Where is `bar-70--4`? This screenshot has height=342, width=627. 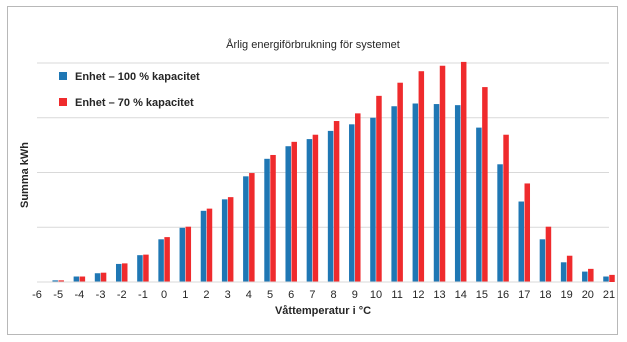 bar-70--4 is located at coordinates (82, 279).